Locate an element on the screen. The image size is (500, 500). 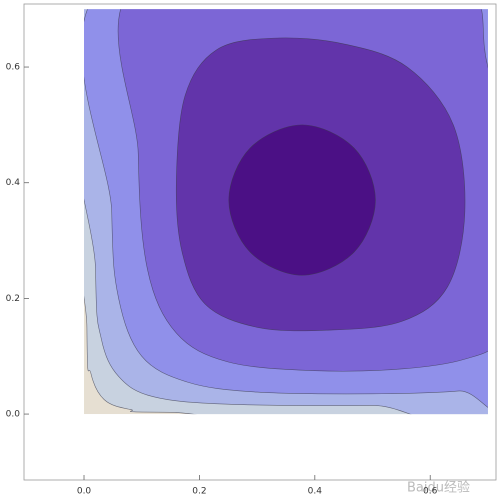
x-tick-label: 0.0 is located at coordinates (84, 492).